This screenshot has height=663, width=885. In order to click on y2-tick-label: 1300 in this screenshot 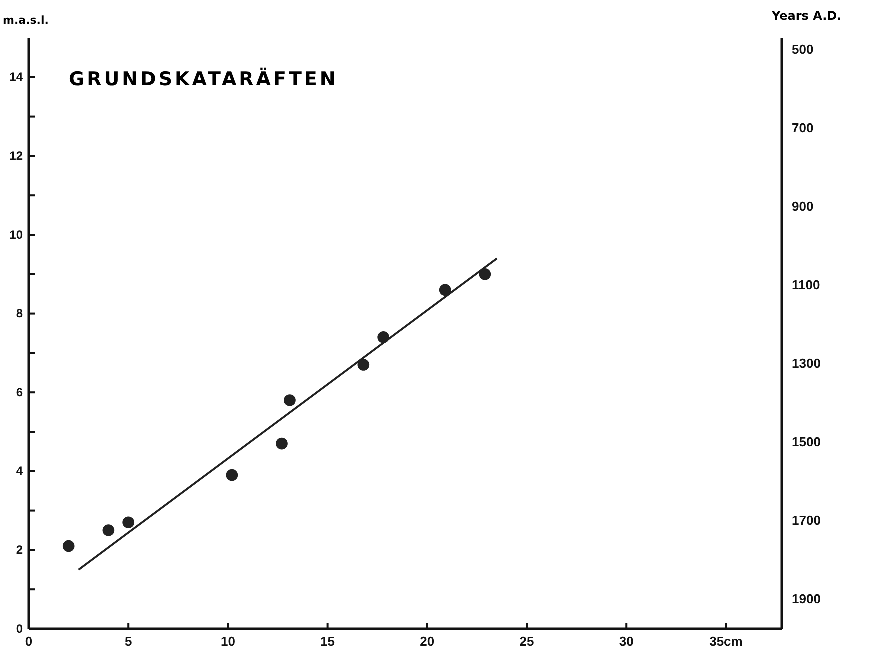, I will do `click(806, 364)`.